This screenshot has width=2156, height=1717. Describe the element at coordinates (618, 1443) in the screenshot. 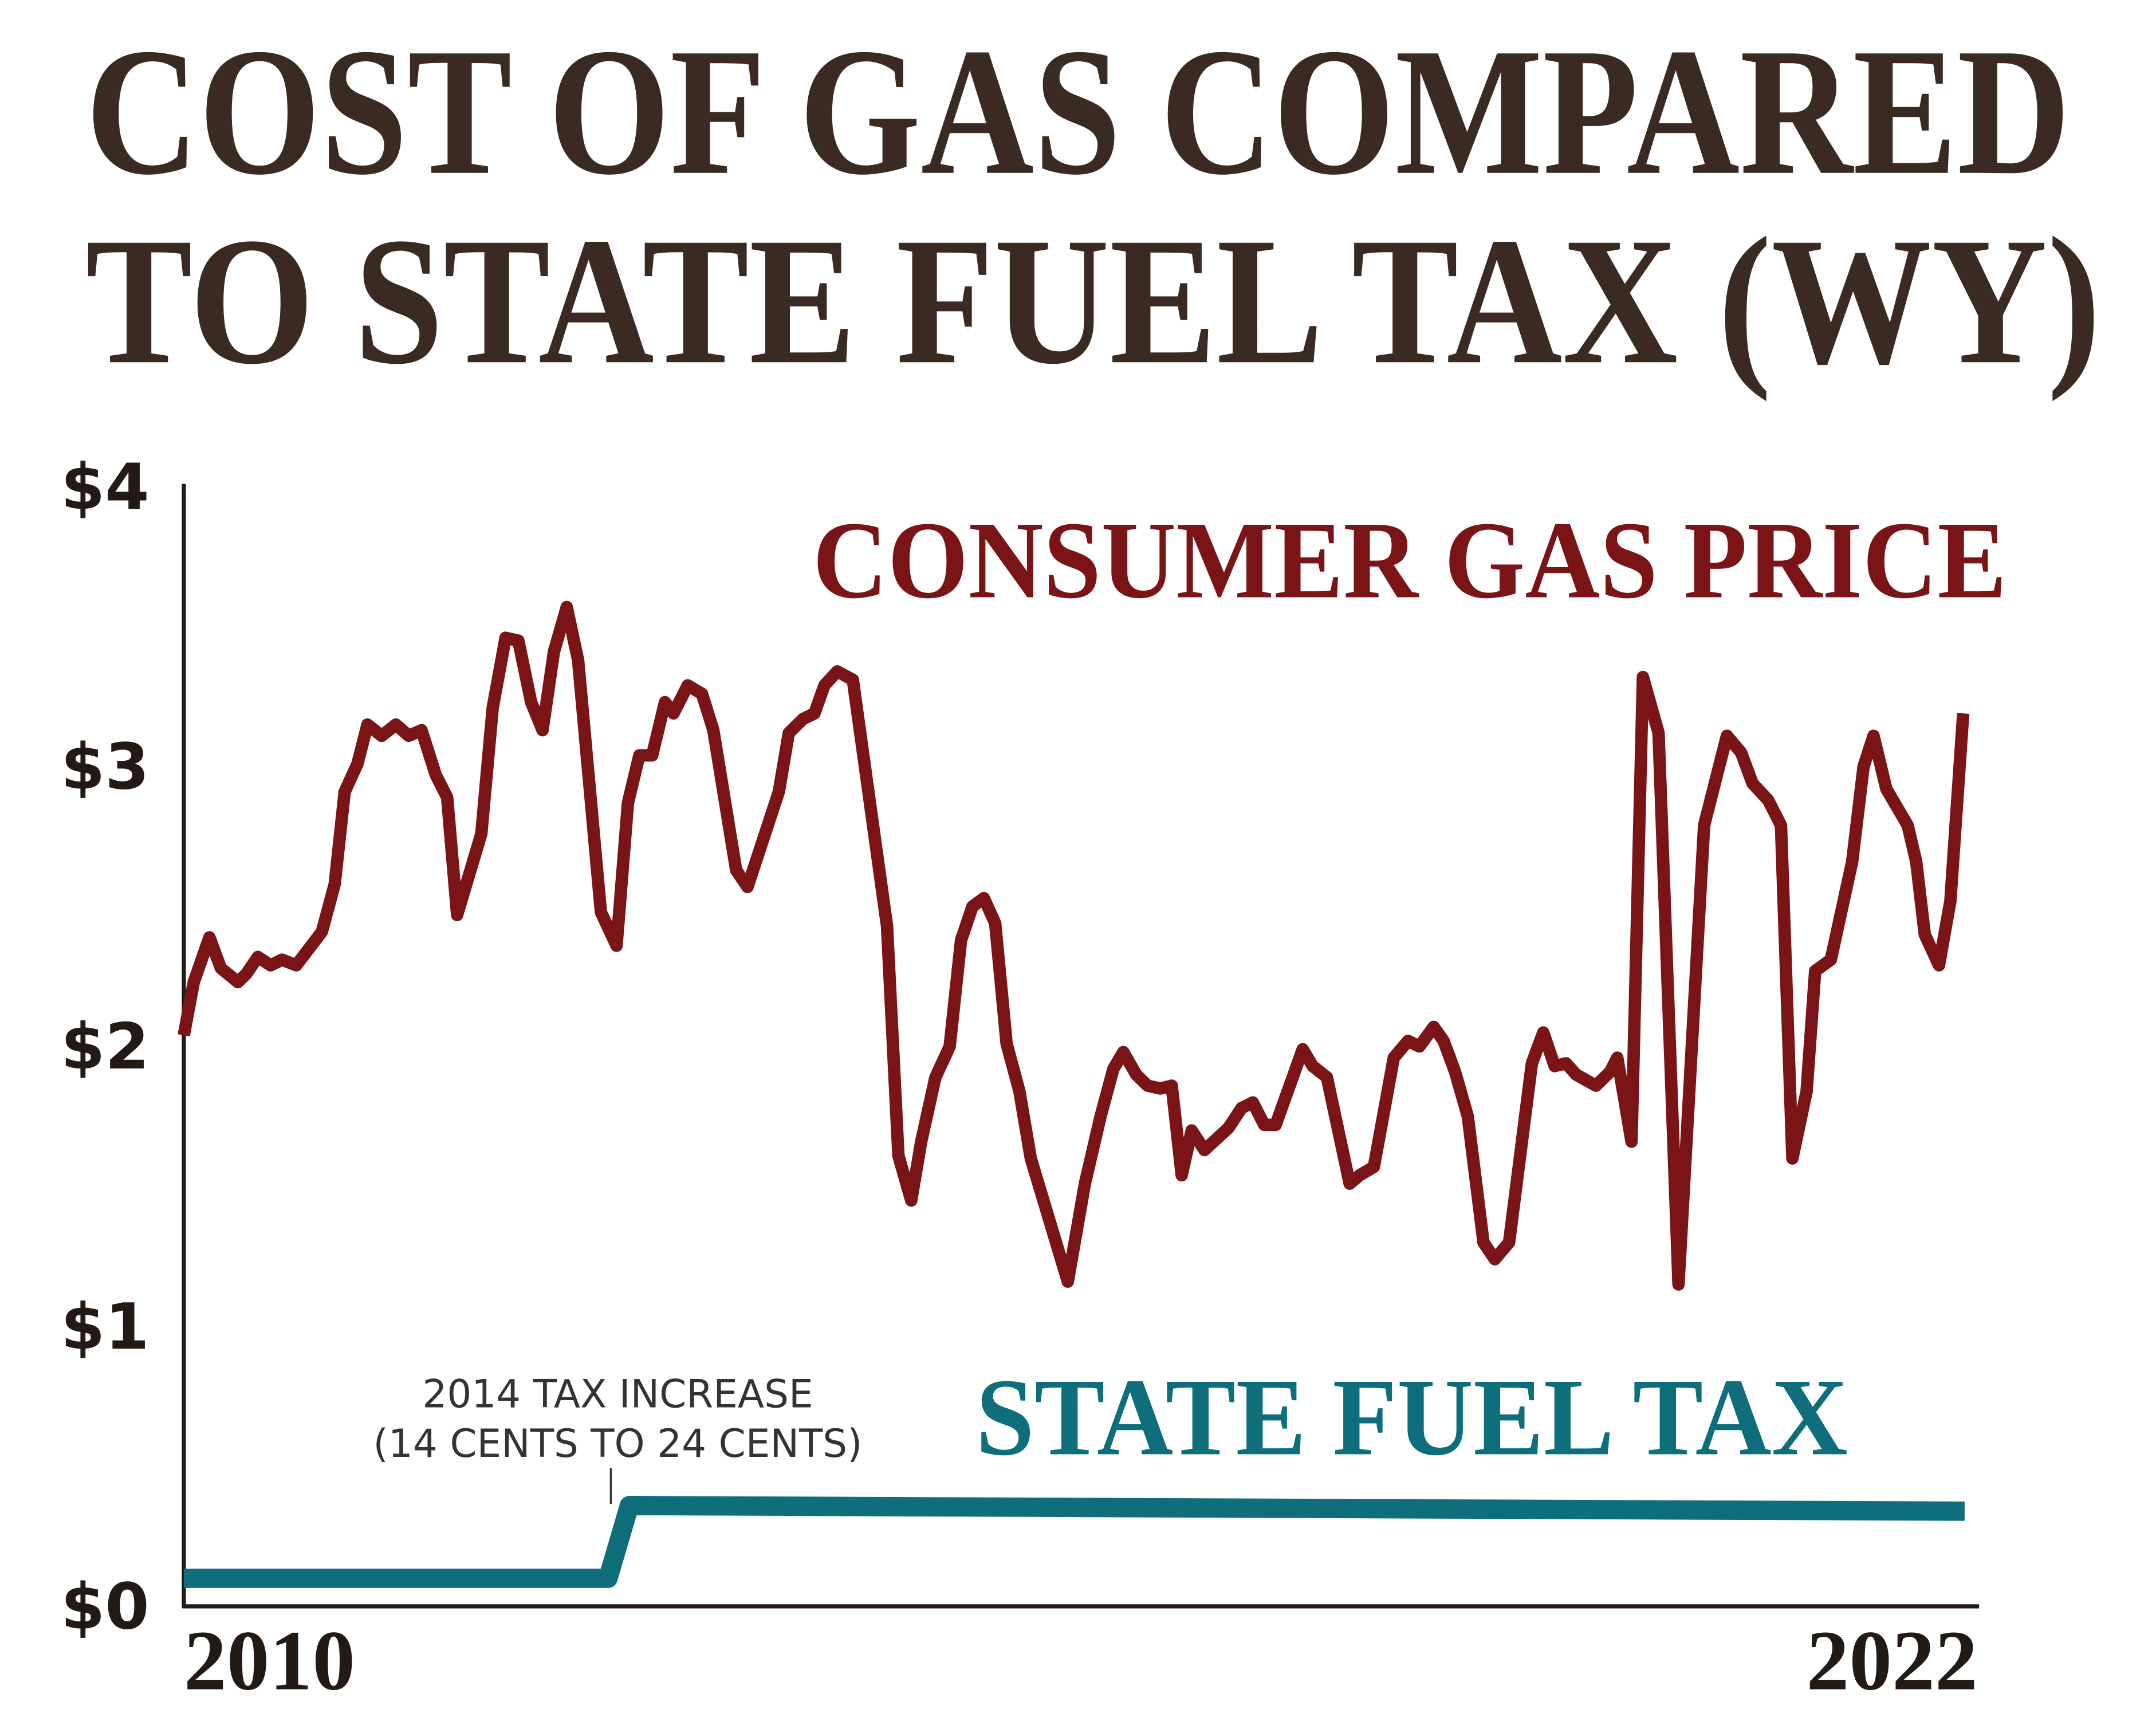

I see `annotation: (14 CENTS TO 24 CENTS)` at that location.